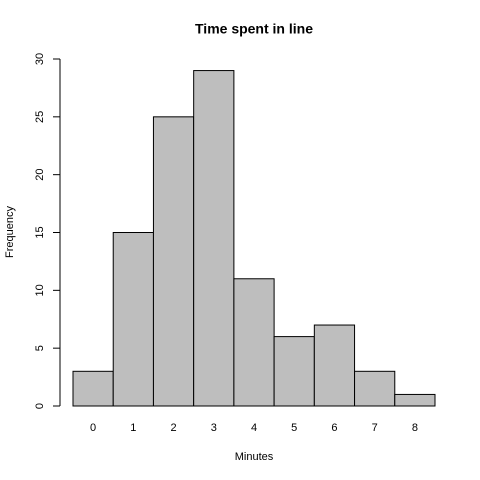  What do you see at coordinates (40, 290) in the screenshot?
I see `y-tick-label: 10` at bounding box center [40, 290].